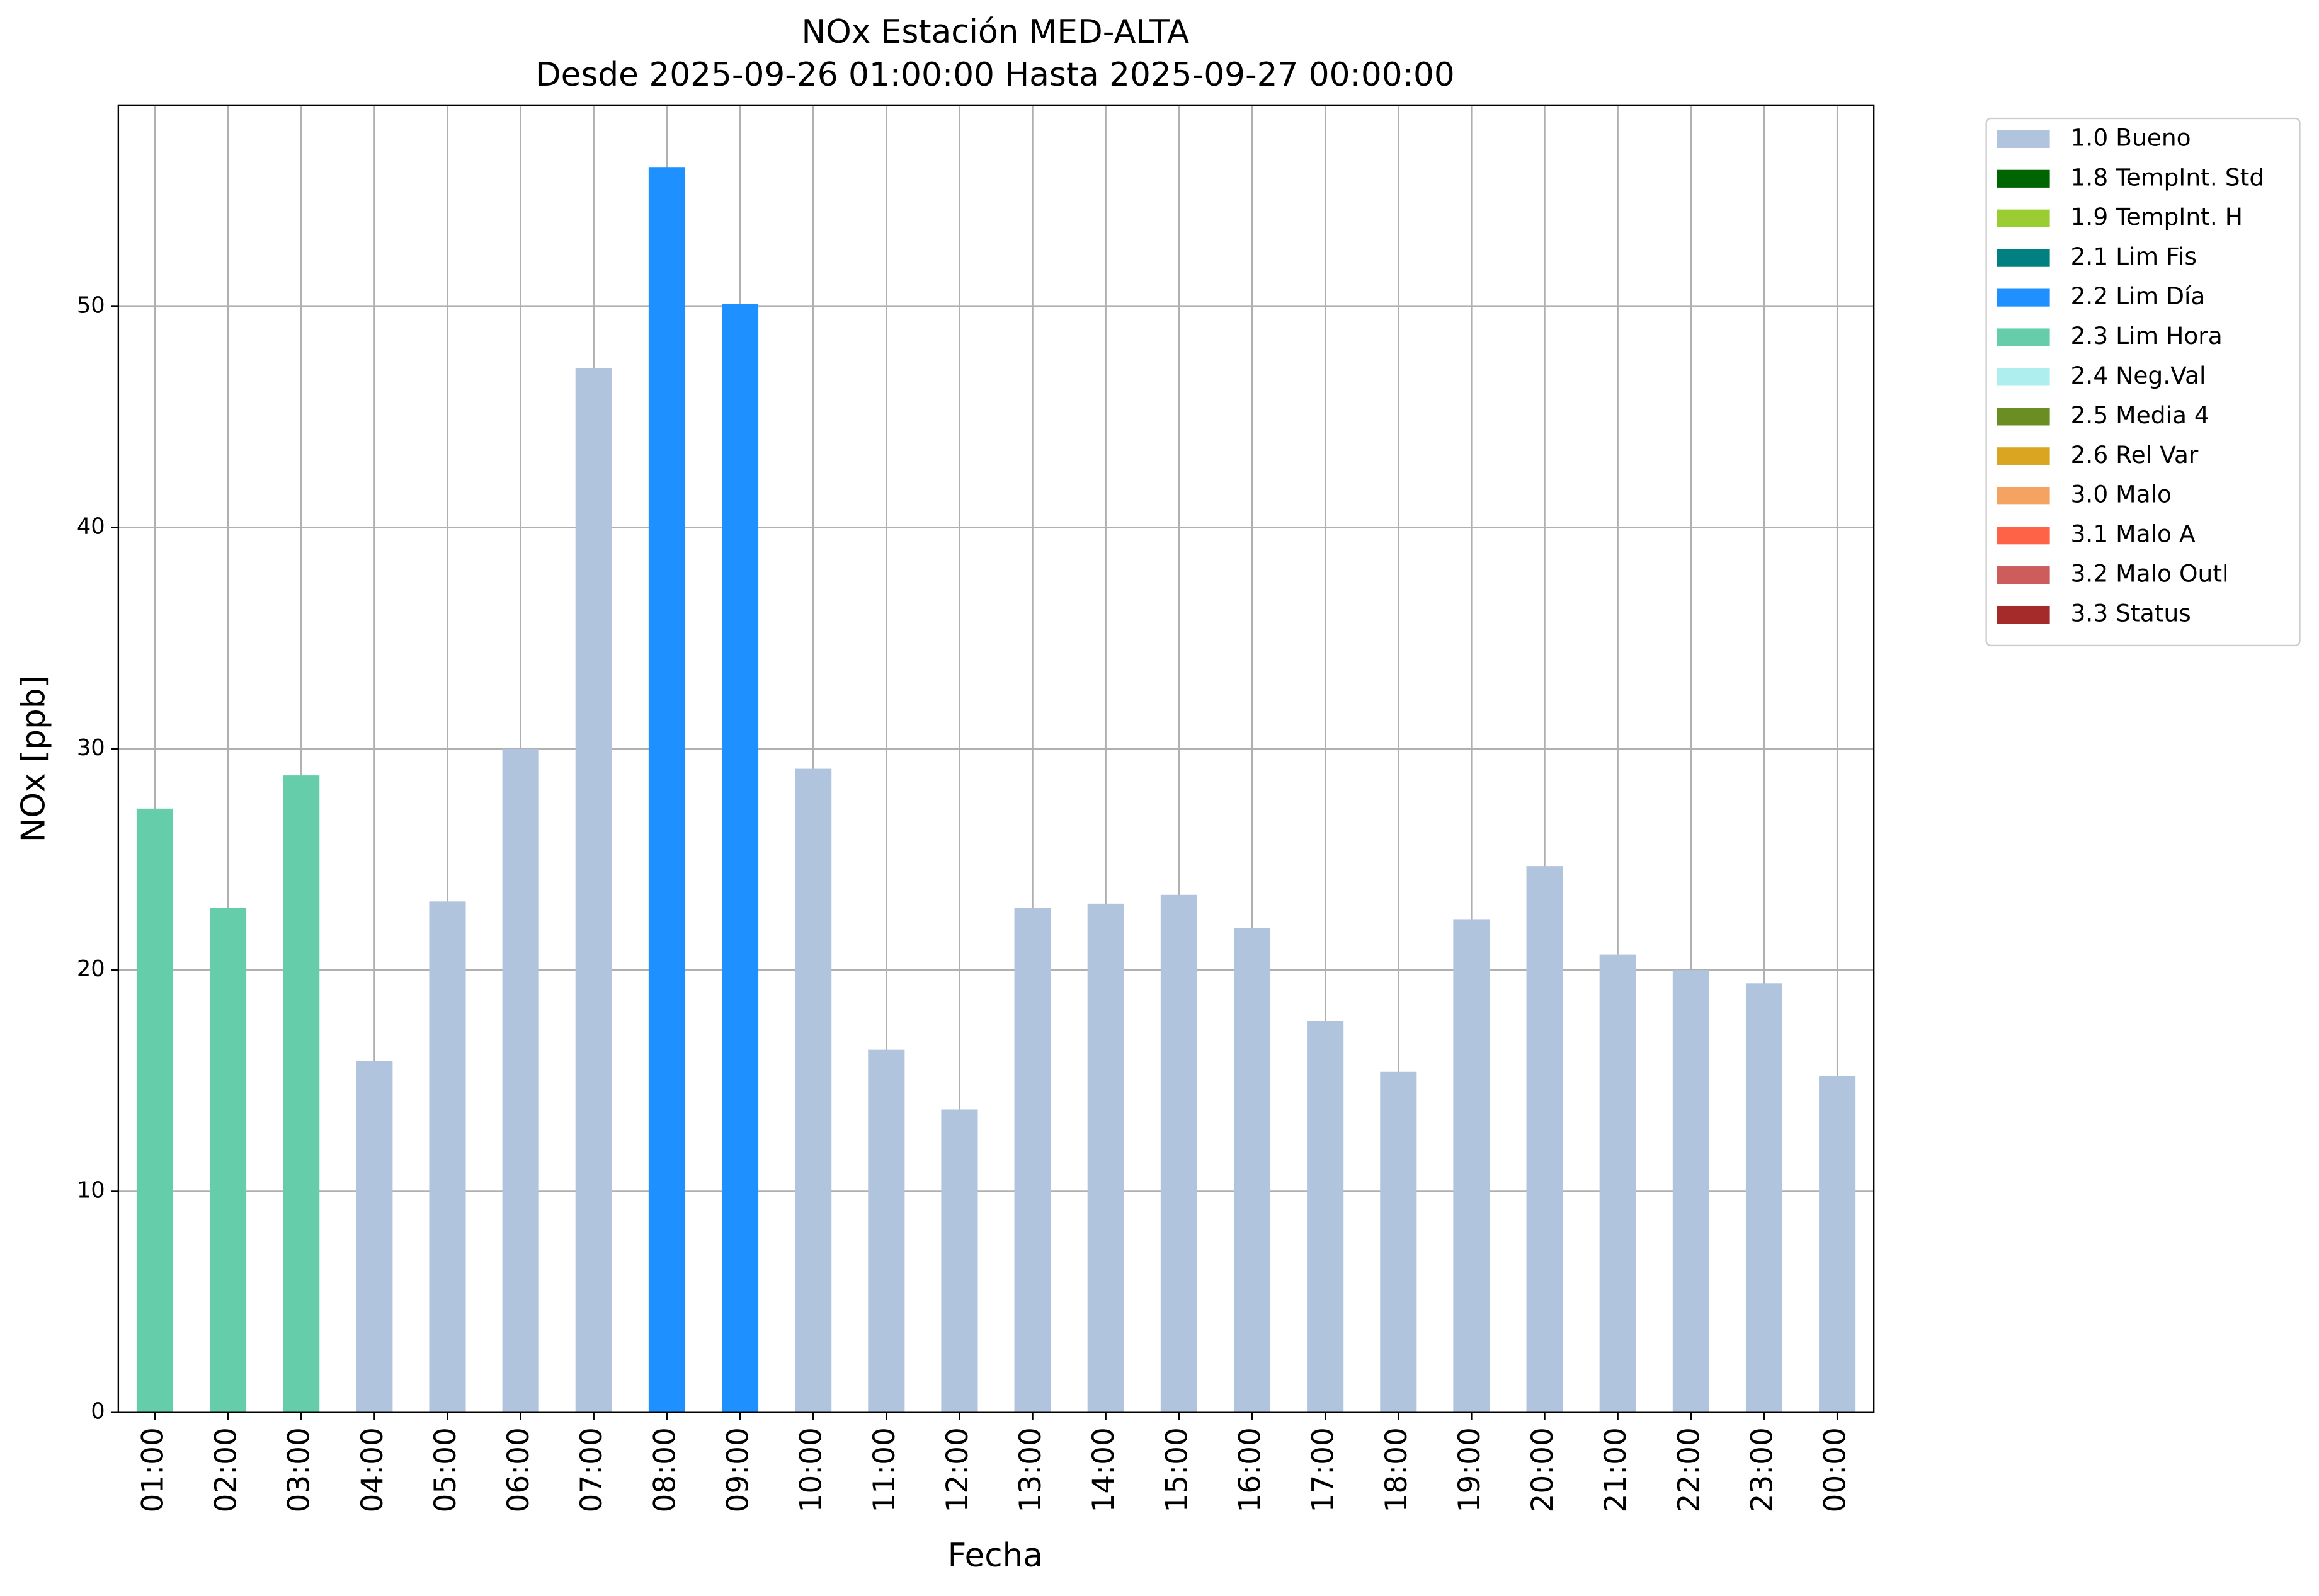 Image resolution: width=2319 pixels, height=1596 pixels. I want to click on x-tick-label: 15:00, so click(1177, 1469).